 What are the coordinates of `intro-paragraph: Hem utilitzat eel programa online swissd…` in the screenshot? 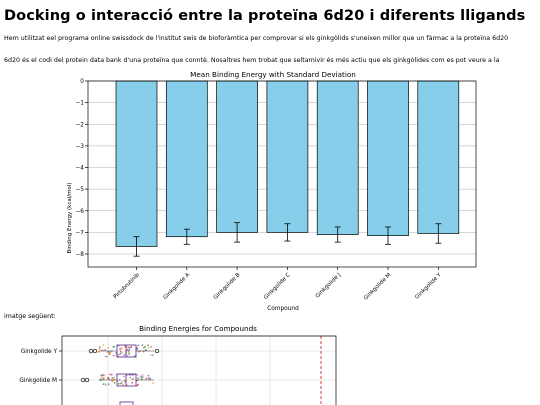 It's located at (256, 38).